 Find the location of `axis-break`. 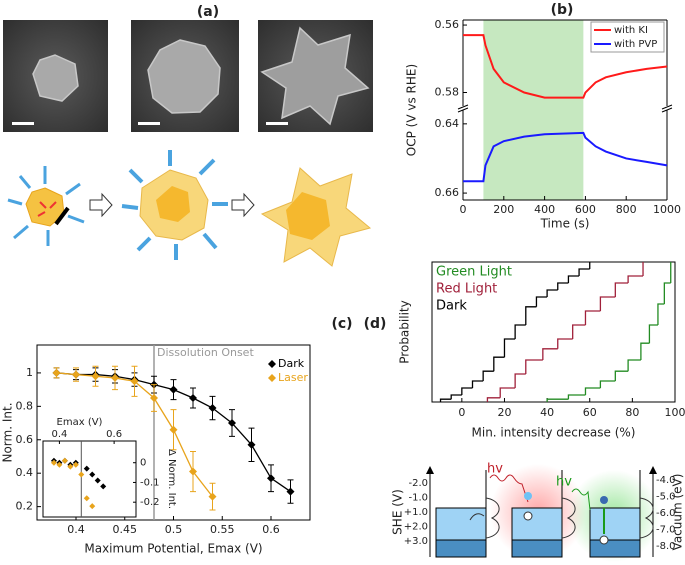

axis-break is located at coordinates (565, 108).